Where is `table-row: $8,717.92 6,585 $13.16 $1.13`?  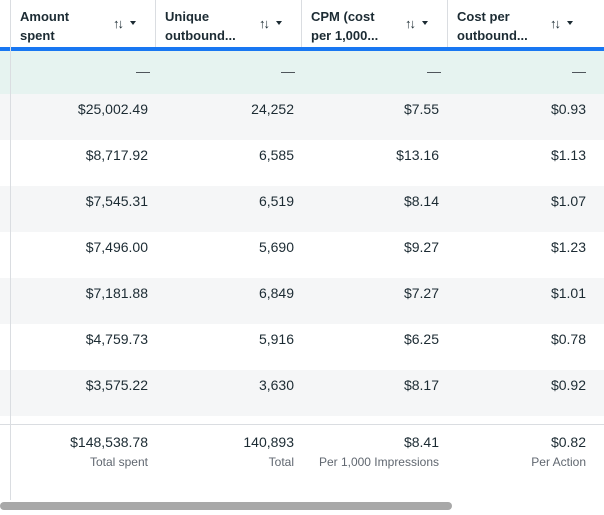
table-row: $8,717.92 6,585 $13.16 $1.13 is located at coordinates (302, 163).